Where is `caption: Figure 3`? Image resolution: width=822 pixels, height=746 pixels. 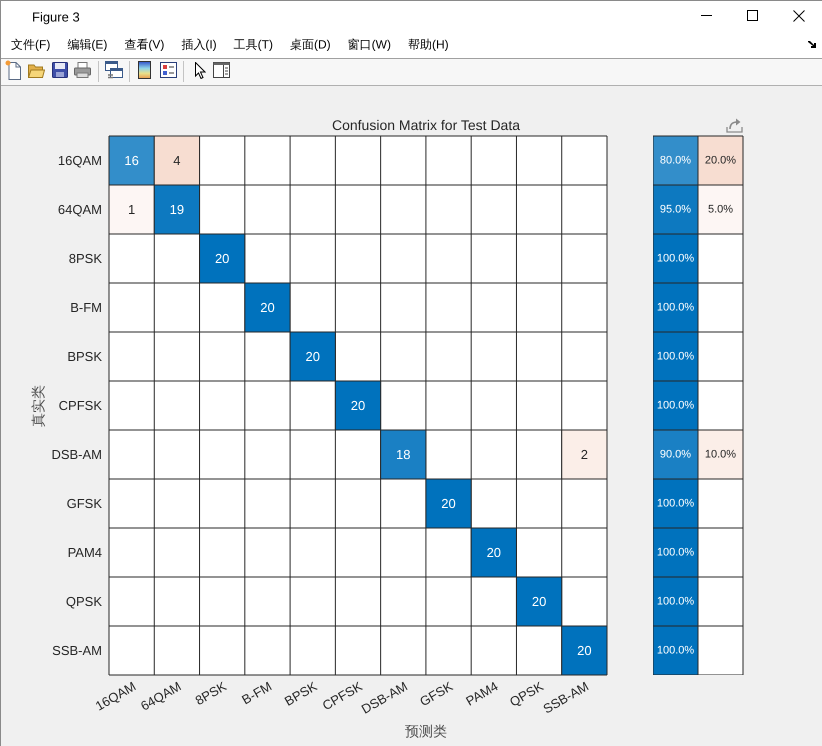
caption: Figure 3 is located at coordinates (56, 17).